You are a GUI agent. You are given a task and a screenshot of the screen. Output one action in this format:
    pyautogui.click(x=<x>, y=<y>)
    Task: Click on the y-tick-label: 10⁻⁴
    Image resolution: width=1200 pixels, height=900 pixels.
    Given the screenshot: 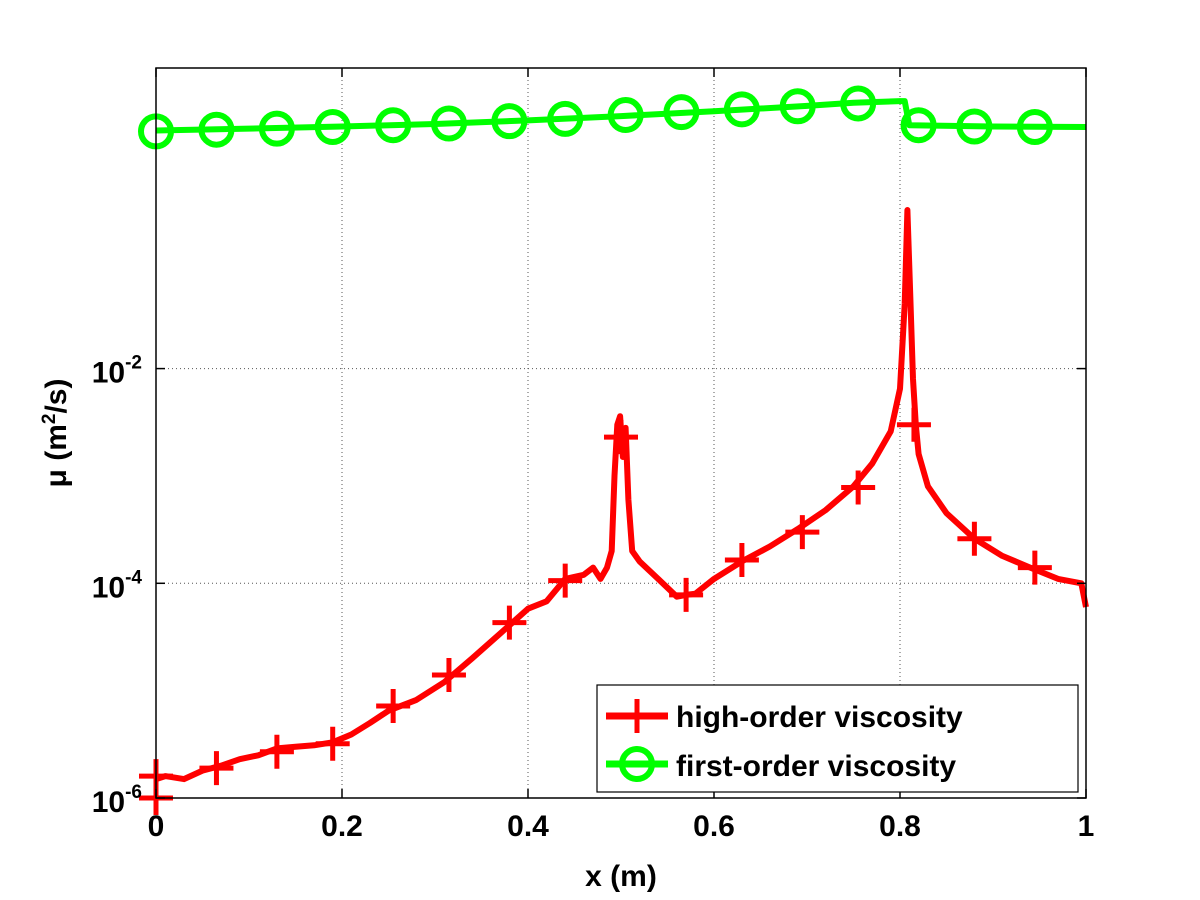 What is the action you would take?
    pyautogui.click(x=117, y=585)
    